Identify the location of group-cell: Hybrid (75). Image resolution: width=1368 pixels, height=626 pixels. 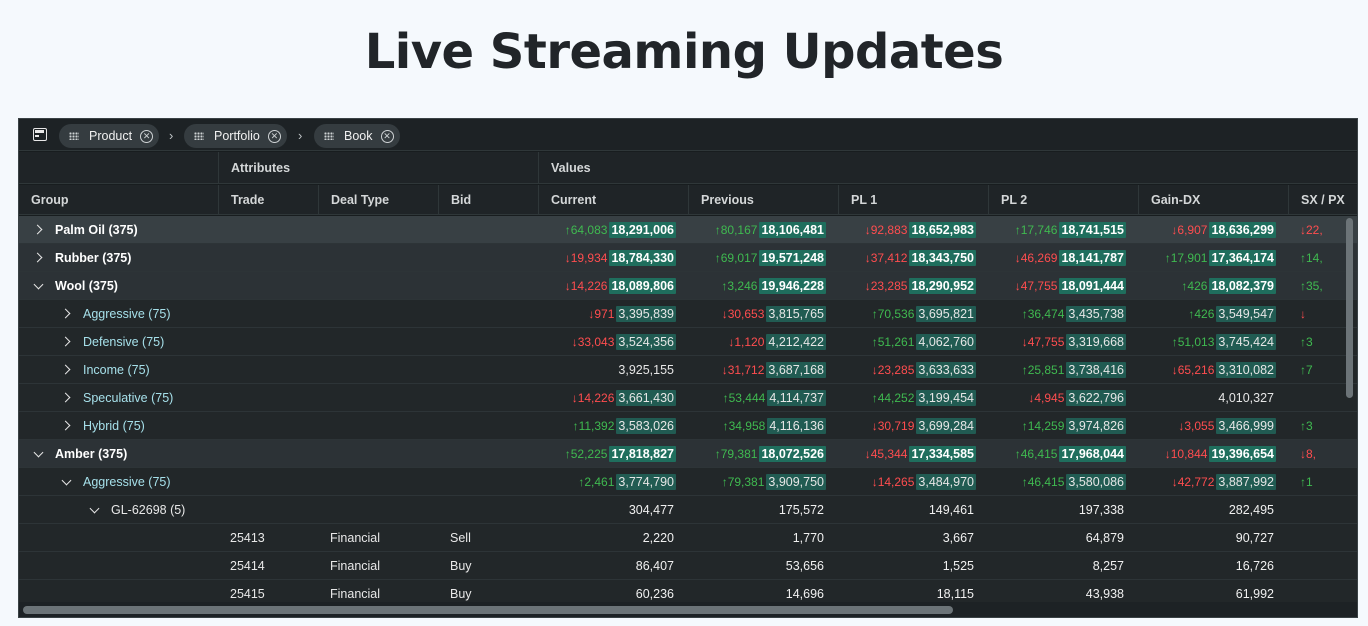
(103, 426).